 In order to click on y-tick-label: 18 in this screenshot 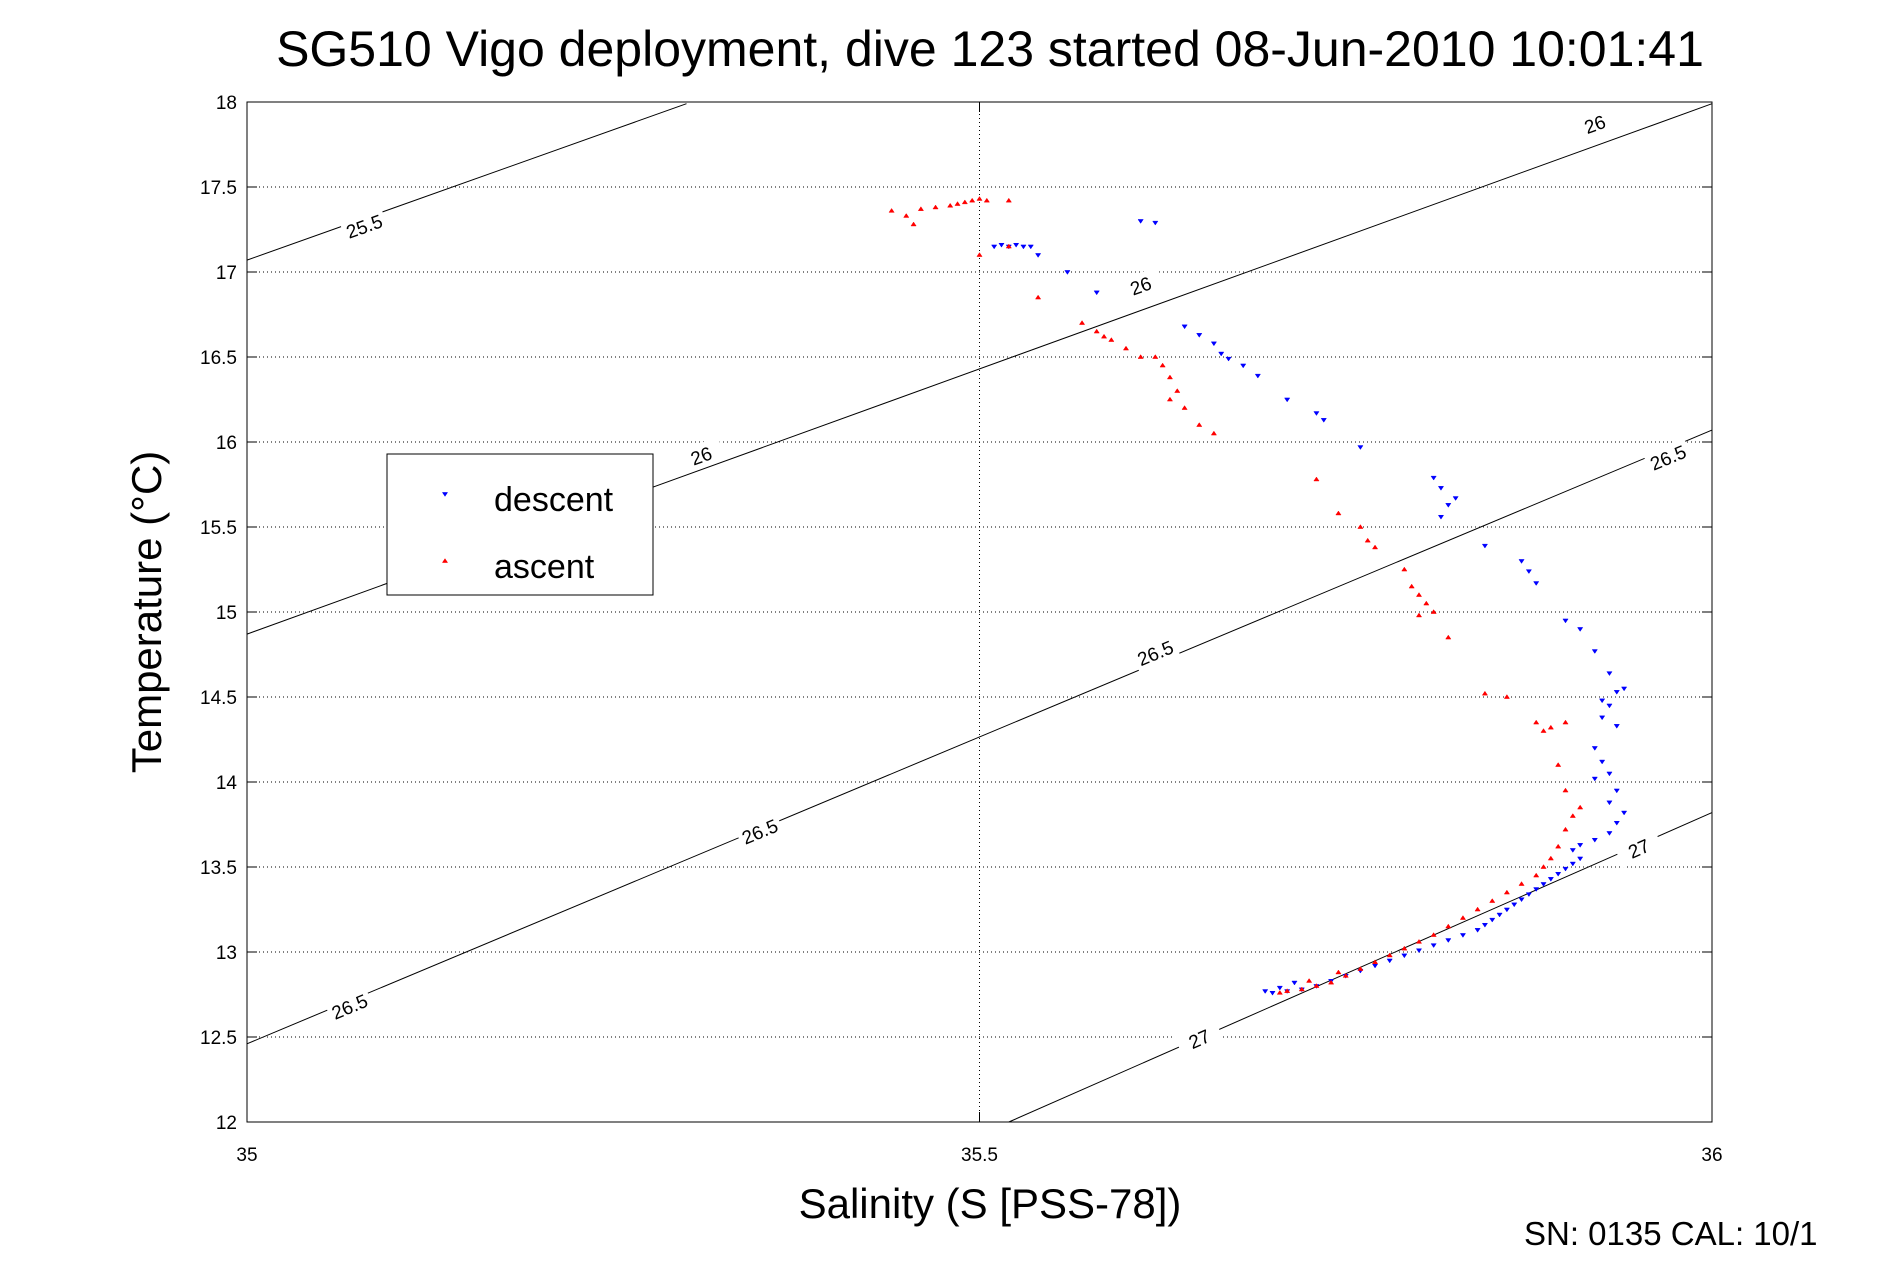, I will do `click(226, 103)`.